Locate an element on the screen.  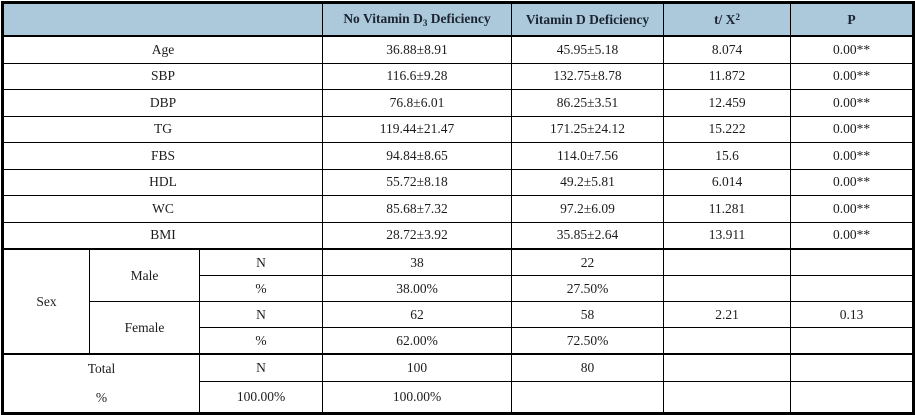
value-def: 171.25±24.12 is located at coordinates (587, 129).